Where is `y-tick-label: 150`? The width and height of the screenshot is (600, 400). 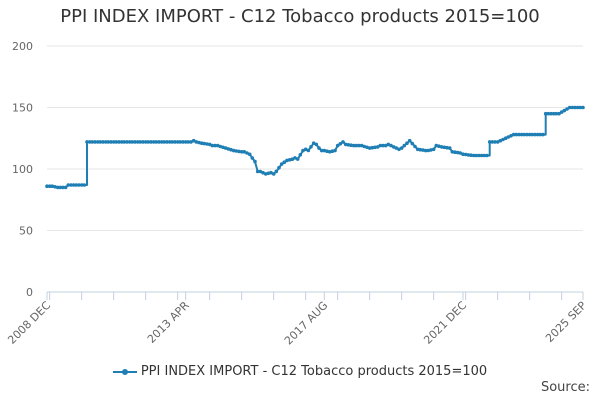 y-tick-label: 150 is located at coordinates (22, 108).